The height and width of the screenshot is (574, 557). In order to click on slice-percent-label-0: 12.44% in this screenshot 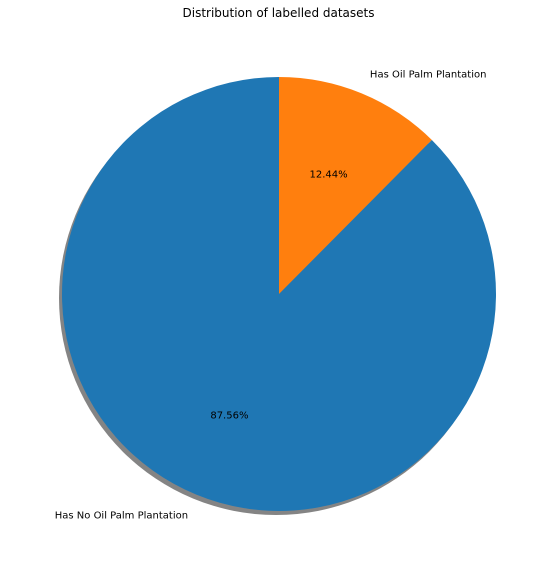, I will do `click(329, 175)`.